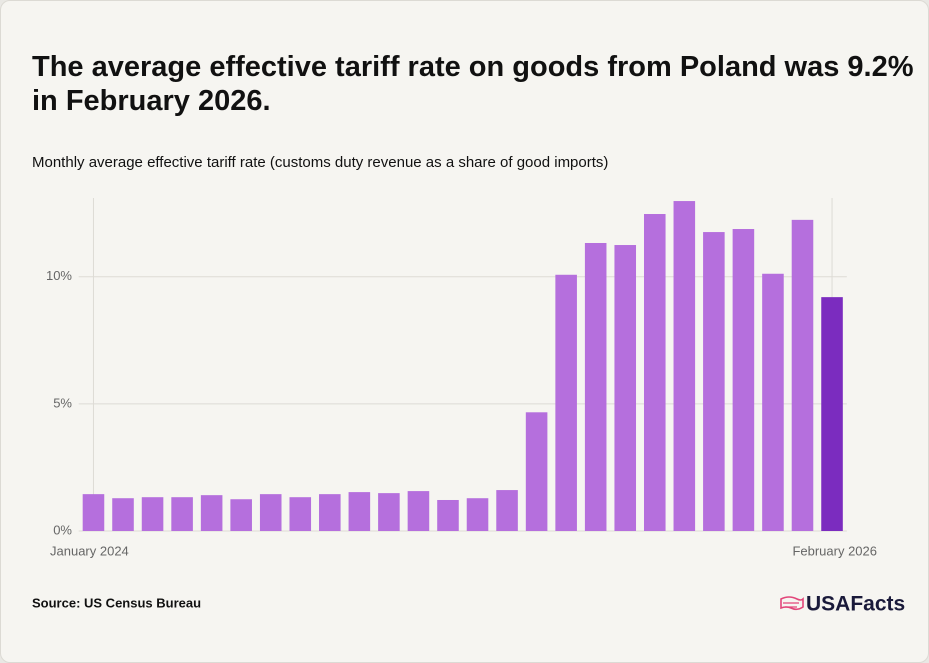 Image resolution: width=929 pixels, height=663 pixels. What do you see at coordinates (62, 402) in the screenshot?
I see `y-tick-label: 5%` at bounding box center [62, 402].